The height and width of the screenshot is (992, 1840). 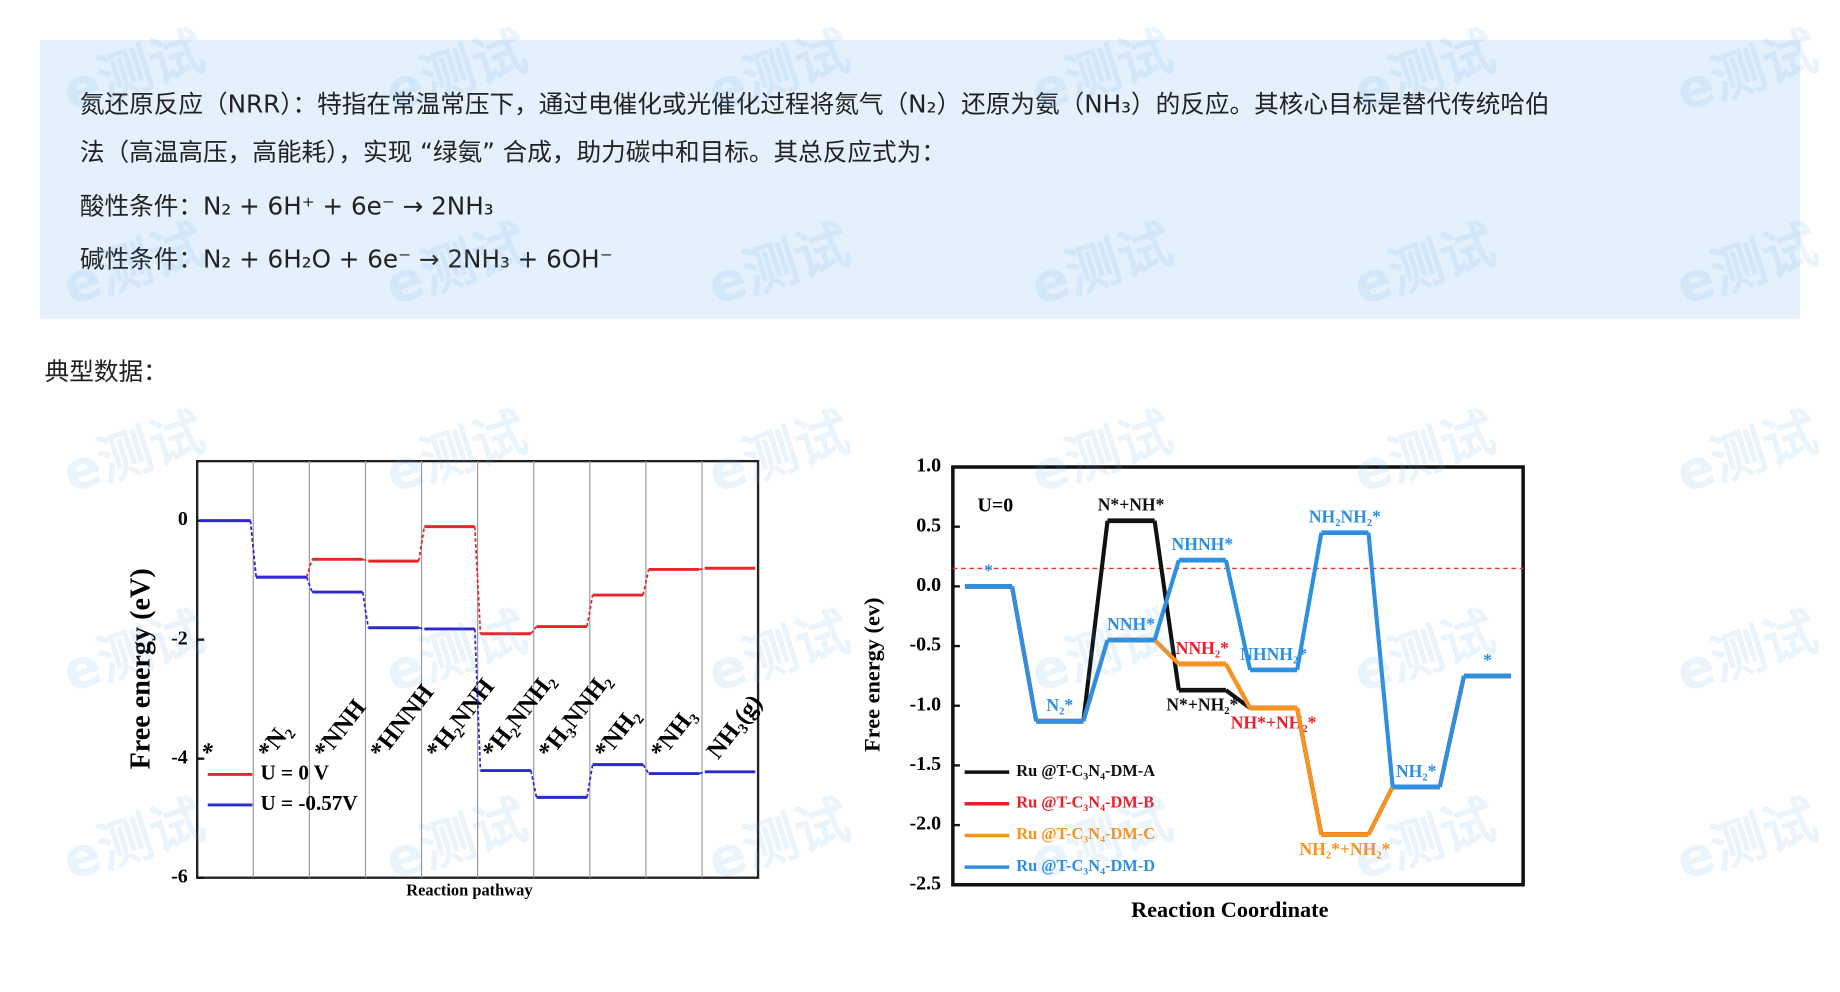 I want to click on y-axis-label: Free energy (eV), so click(x=141, y=668).